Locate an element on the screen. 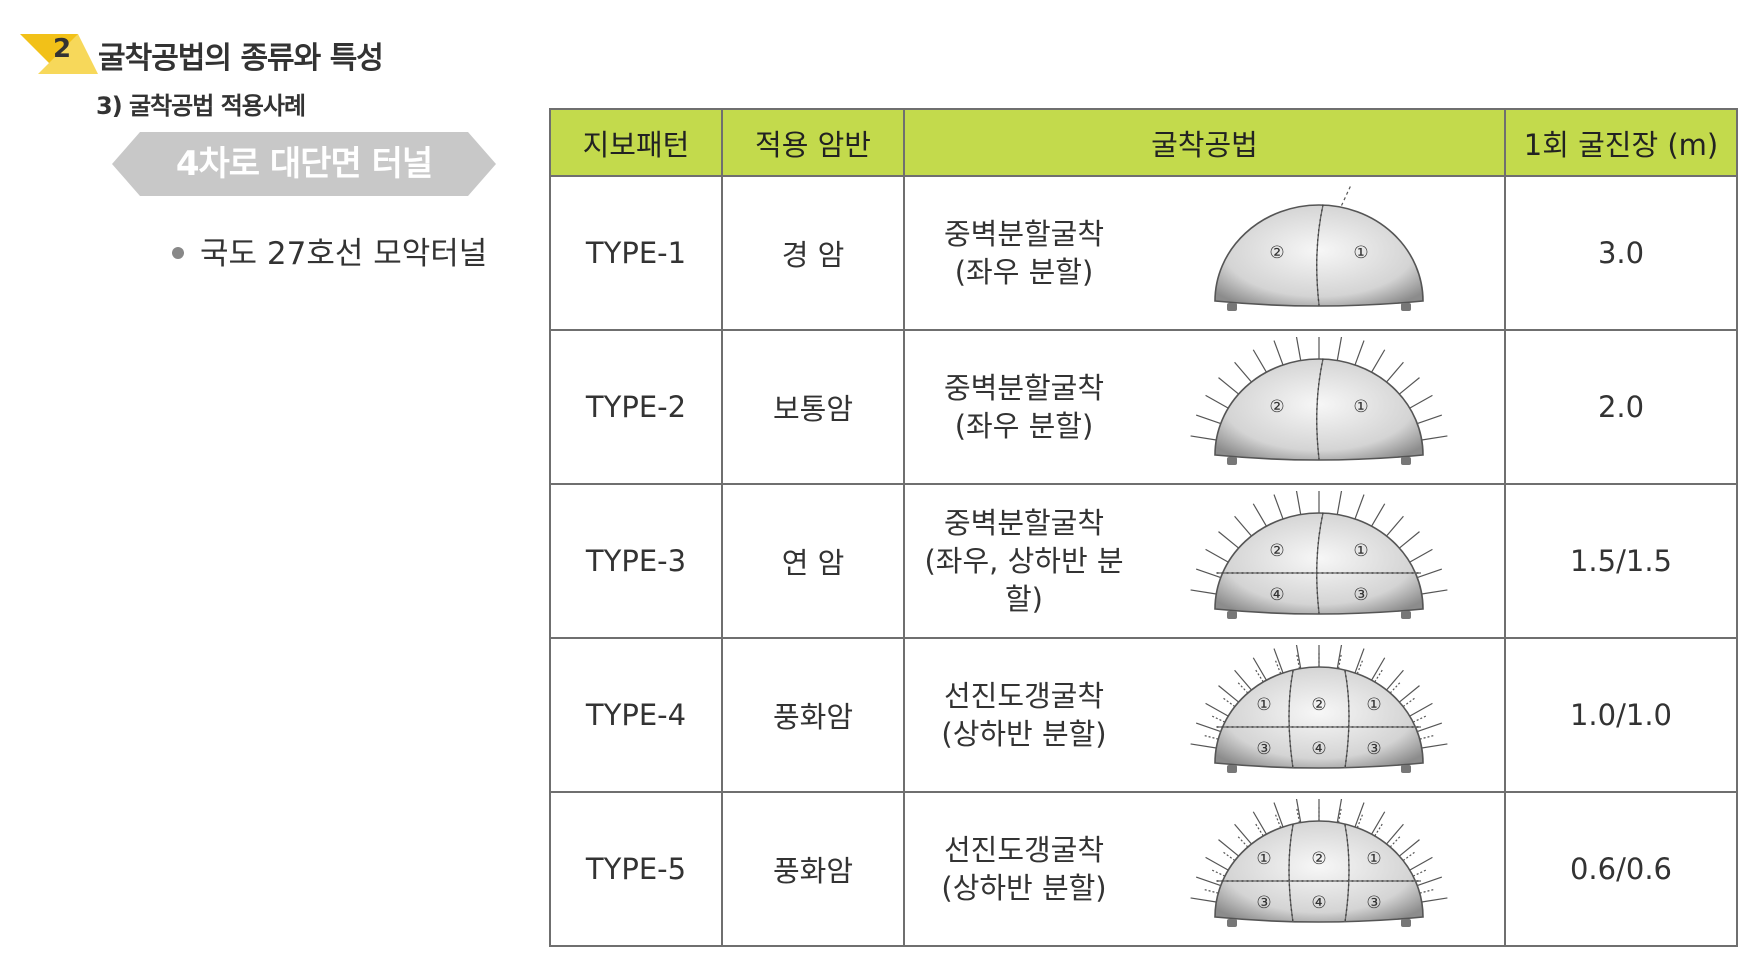 The image size is (1763, 976). advance-length-cell: 2.0 is located at coordinates (1621, 407).